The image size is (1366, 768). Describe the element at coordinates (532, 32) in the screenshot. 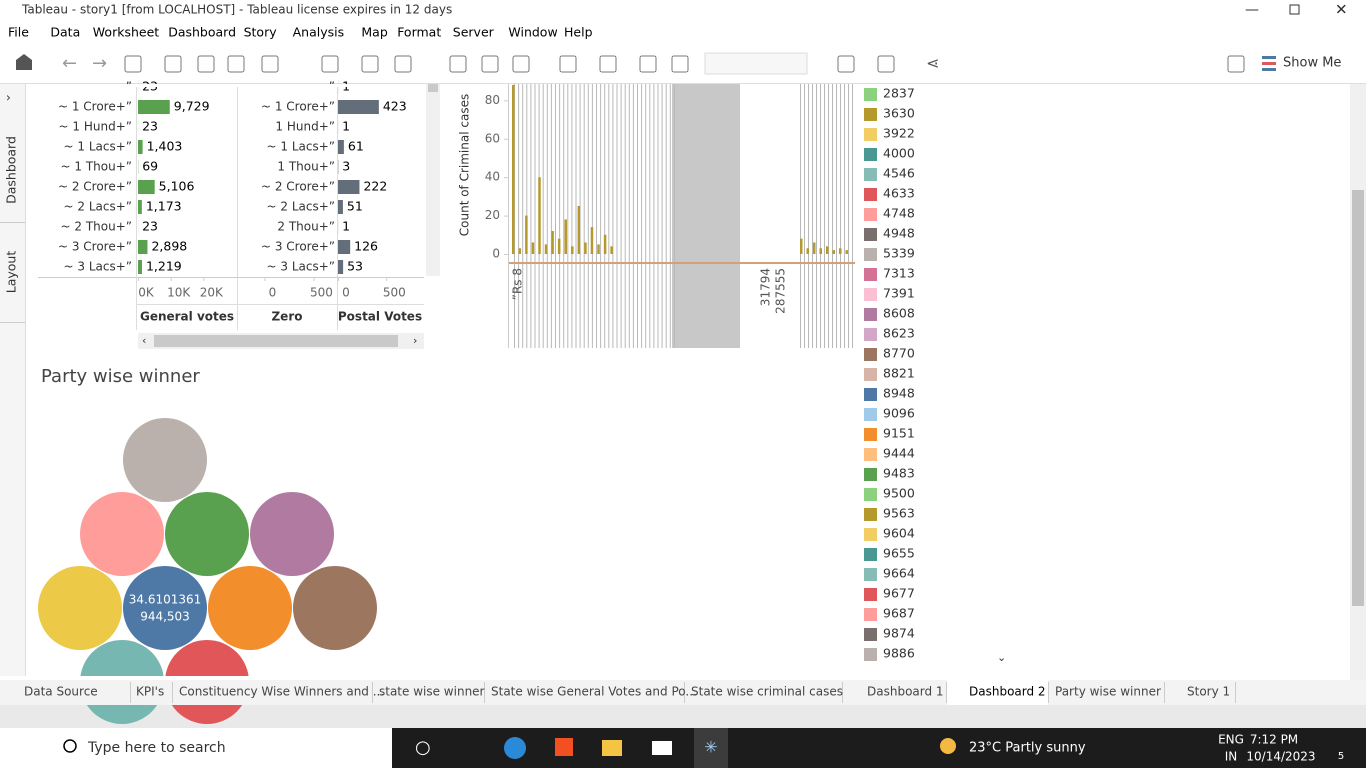

I see `menu-item: Window` at that location.